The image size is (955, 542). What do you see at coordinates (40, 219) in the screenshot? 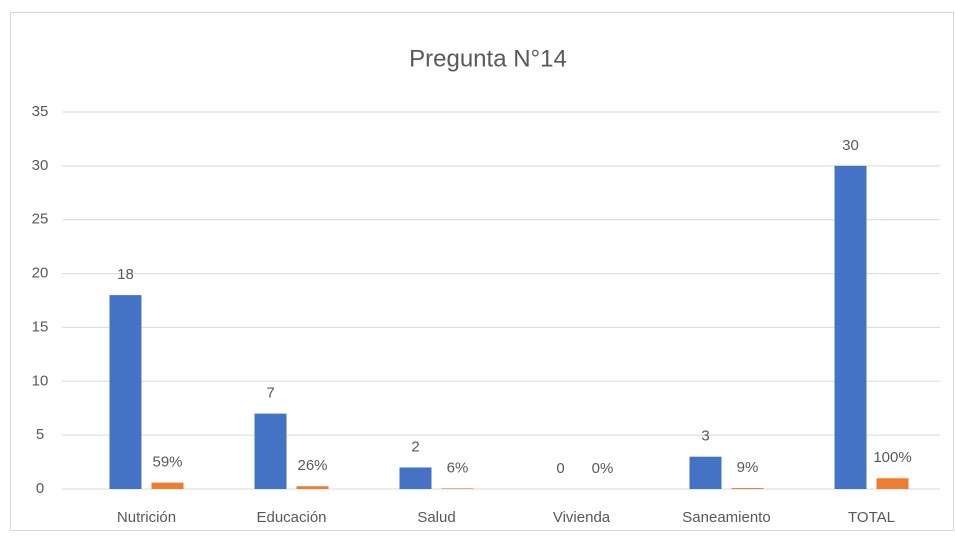
I see `y-tick-label: 25` at bounding box center [40, 219].